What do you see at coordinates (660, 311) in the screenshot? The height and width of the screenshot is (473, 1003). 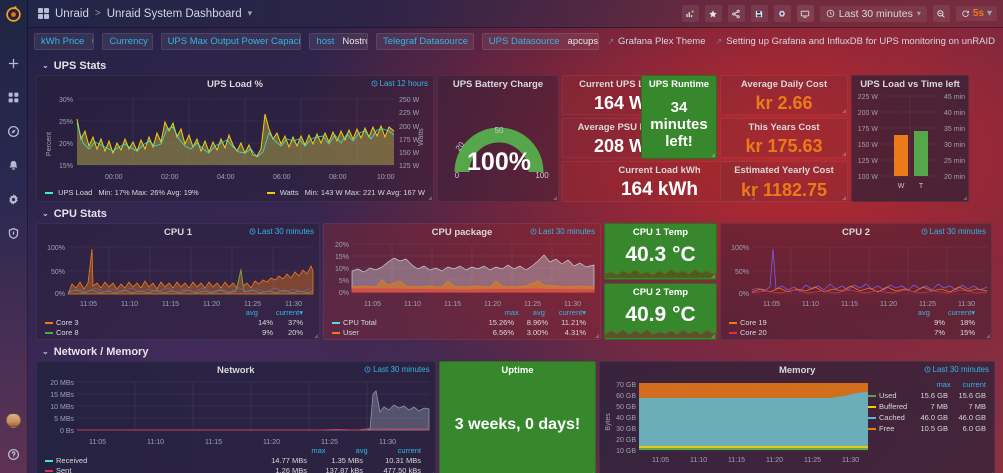 I see `panel-cpu2-temp: CPU 2 Temp 40.9 °C` at bounding box center [660, 311].